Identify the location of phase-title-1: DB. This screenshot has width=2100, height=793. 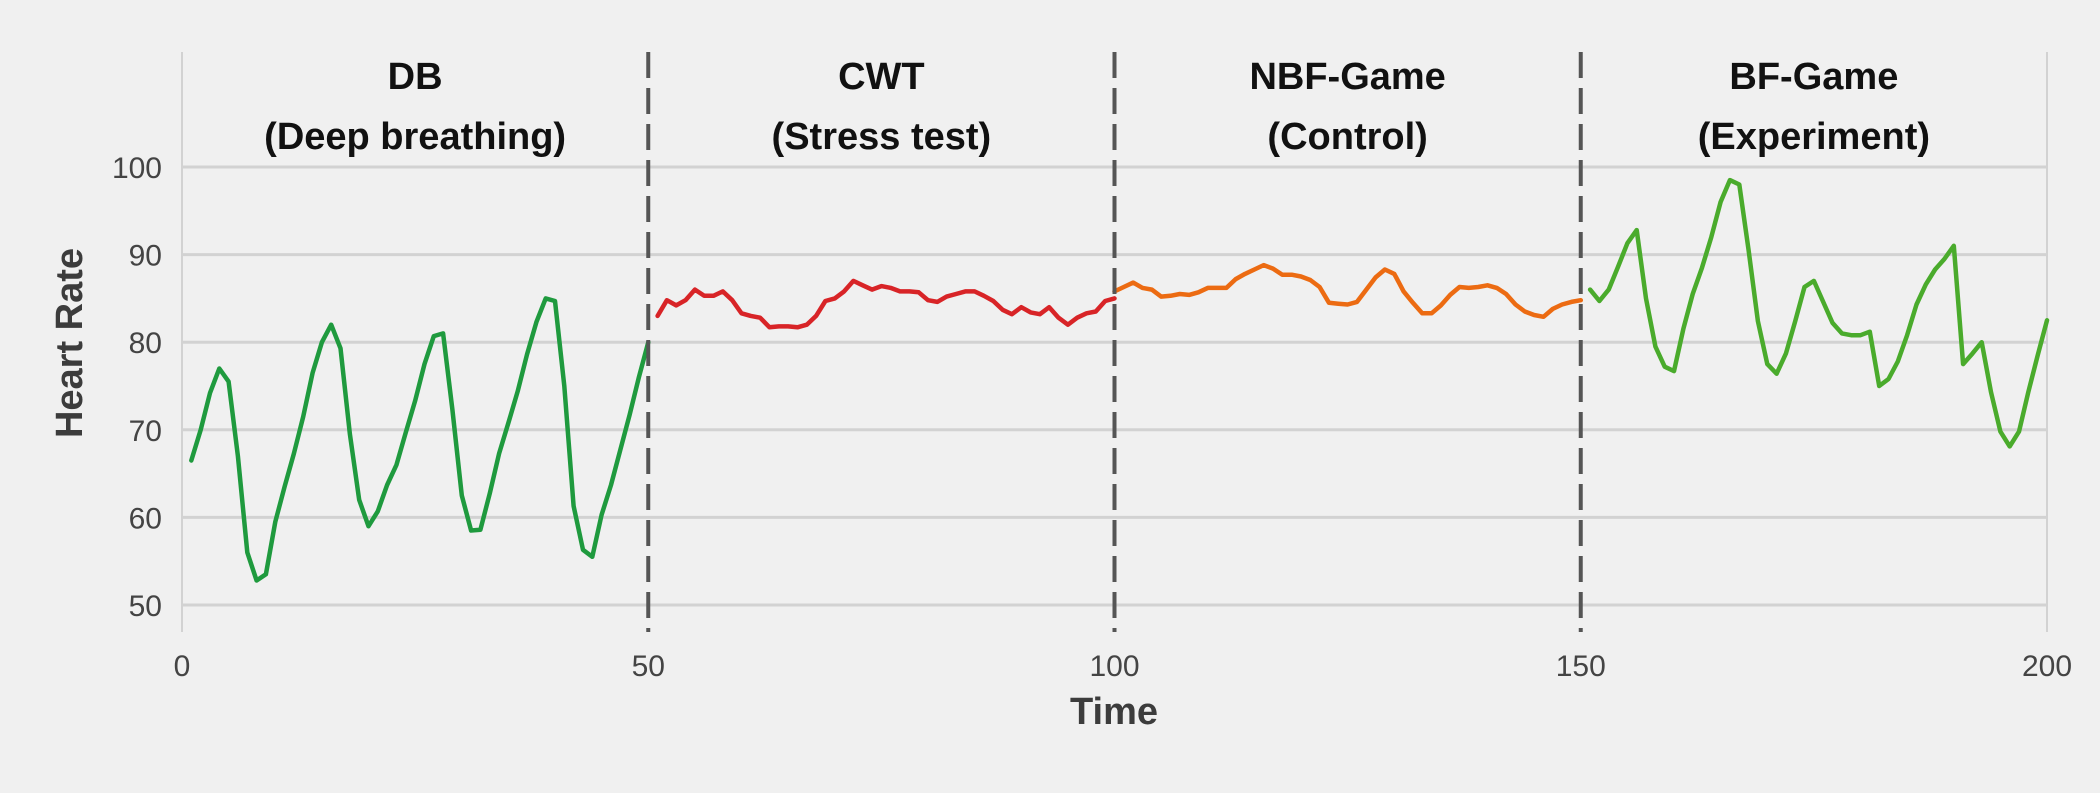
(415, 77).